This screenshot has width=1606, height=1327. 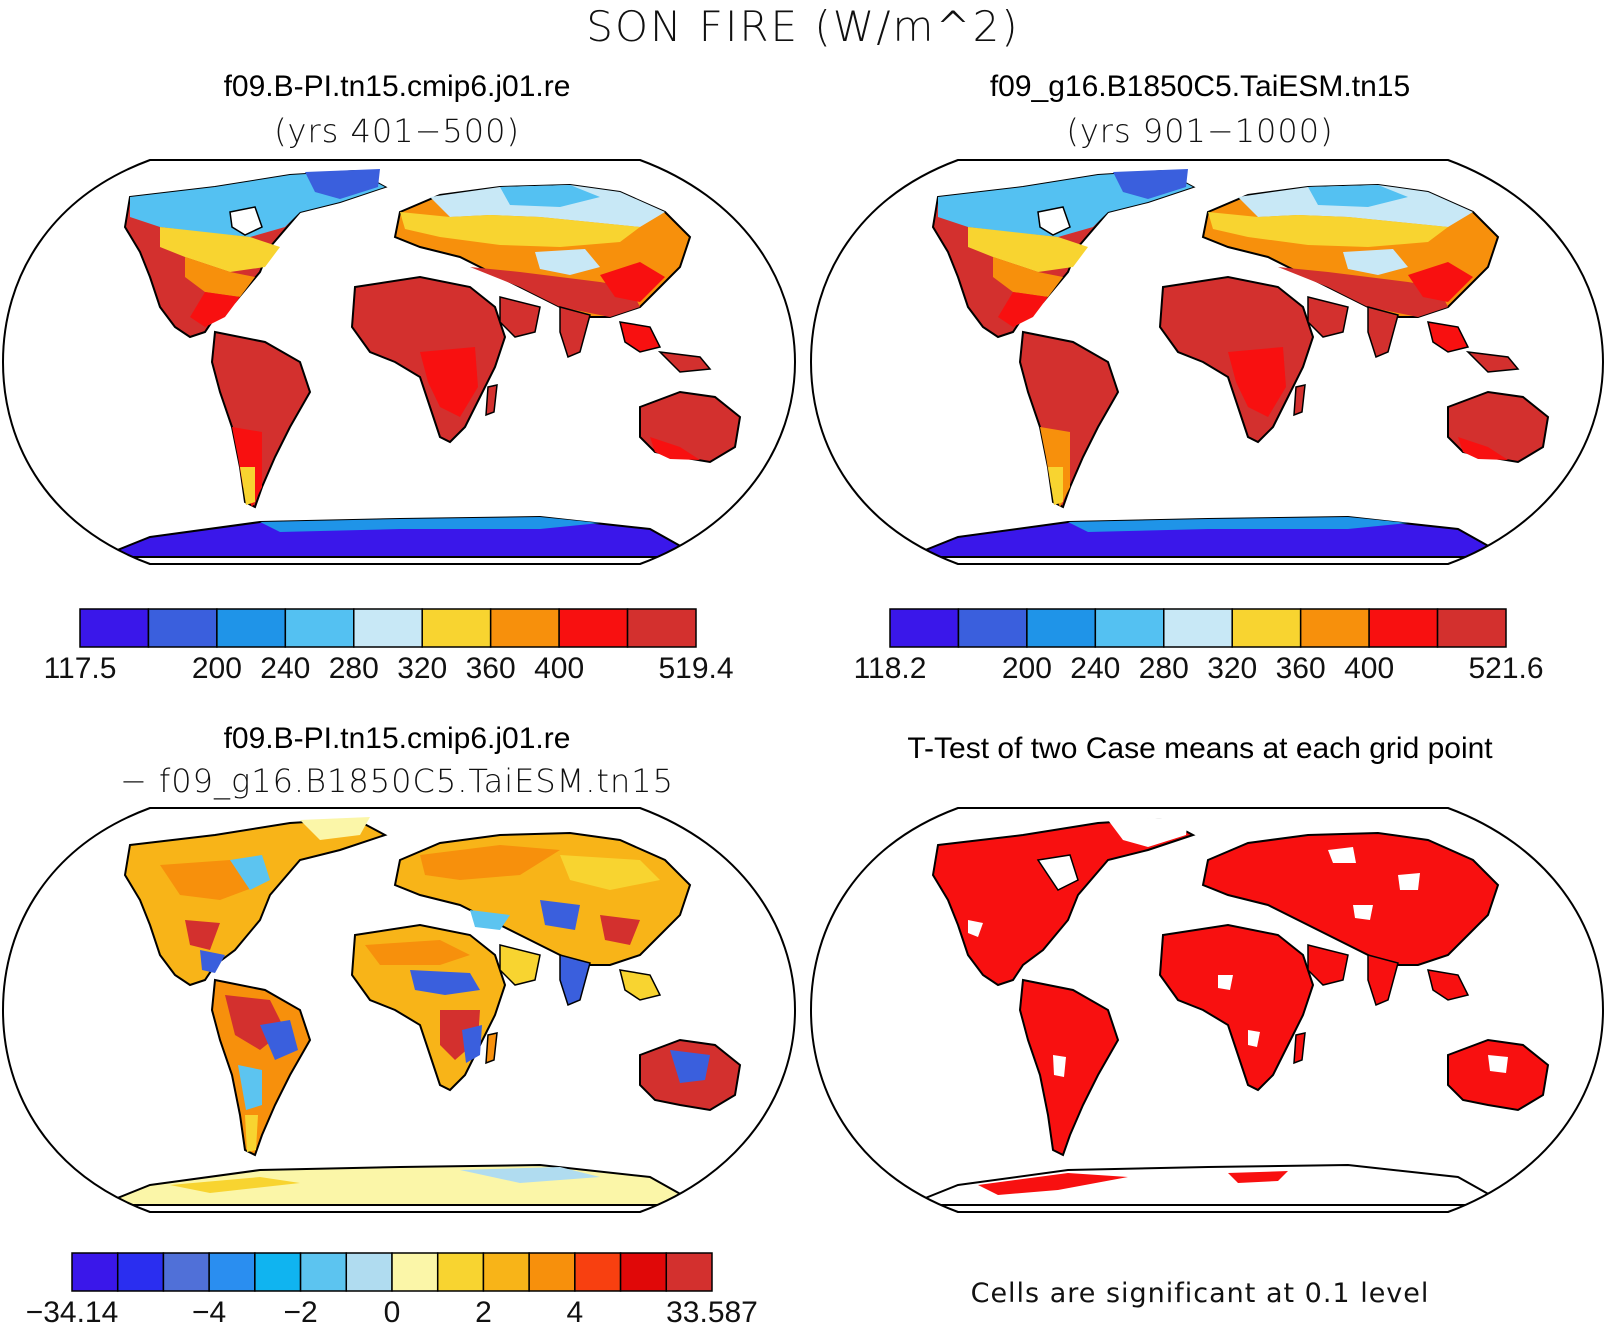 What do you see at coordinates (300, 1311) in the screenshot?
I see `colorbar-tick-label: −2` at bounding box center [300, 1311].